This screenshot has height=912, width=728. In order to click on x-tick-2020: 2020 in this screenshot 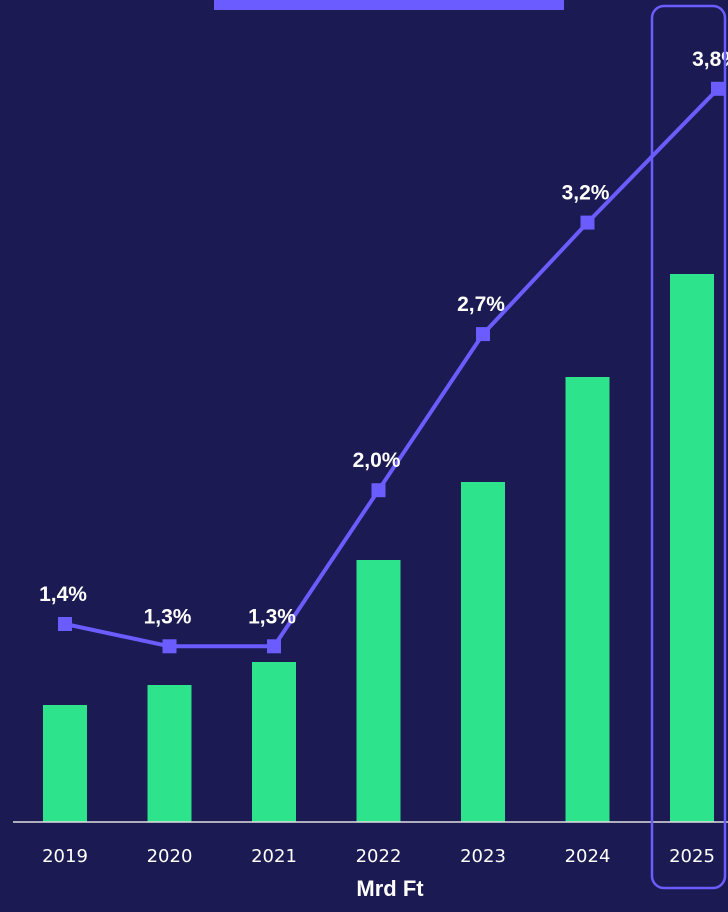, I will do `click(170, 856)`.